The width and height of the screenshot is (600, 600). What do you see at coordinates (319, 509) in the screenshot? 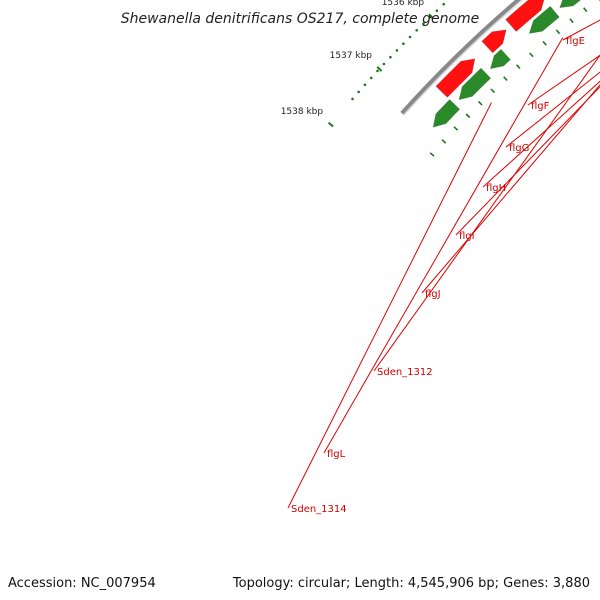
I see `gene-label: Sden_1314` at bounding box center [319, 509].